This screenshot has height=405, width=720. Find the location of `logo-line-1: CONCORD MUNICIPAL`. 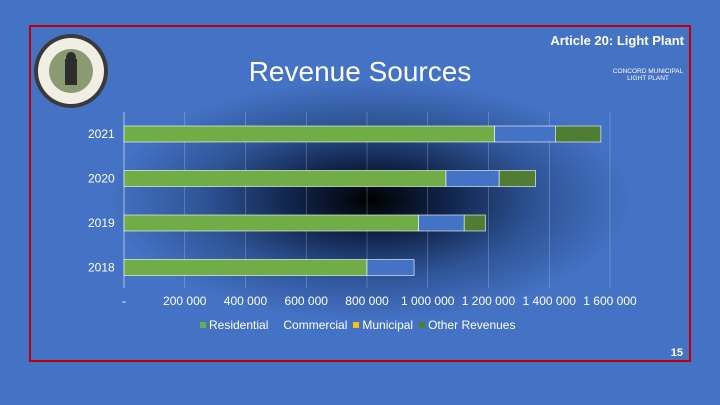

logo-line-1: CONCORD MUNICIPAL is located at coordinates (648, 71).